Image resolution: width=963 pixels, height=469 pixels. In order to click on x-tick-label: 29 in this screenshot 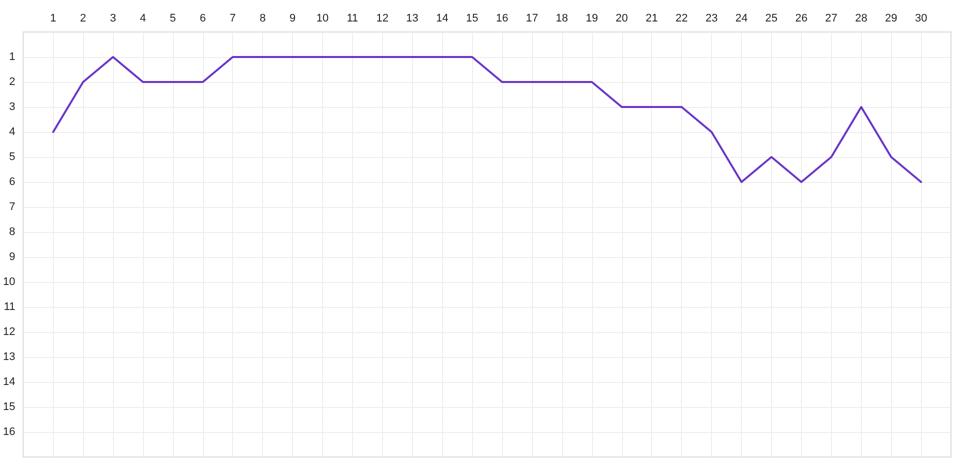, I will do `click(891, 18)`.